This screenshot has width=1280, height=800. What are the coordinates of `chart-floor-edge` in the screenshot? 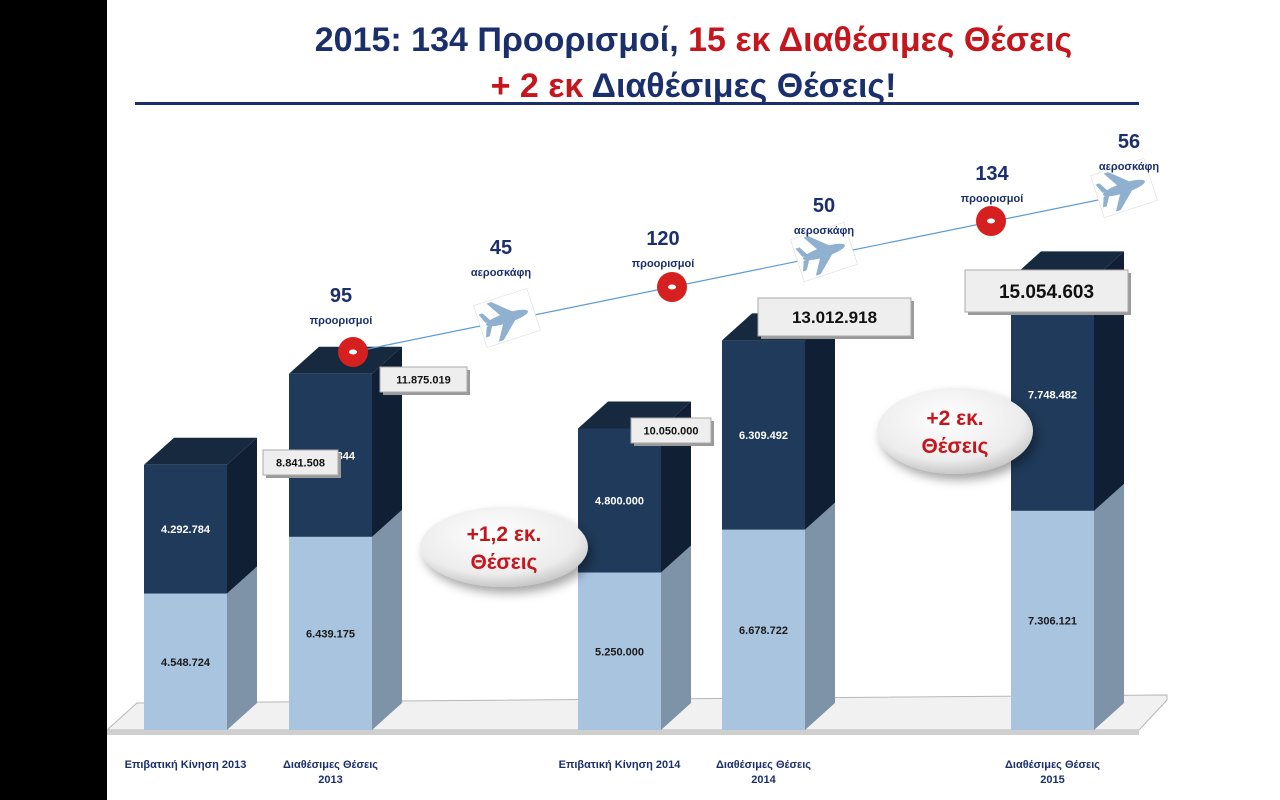 It's located at (623, 732).